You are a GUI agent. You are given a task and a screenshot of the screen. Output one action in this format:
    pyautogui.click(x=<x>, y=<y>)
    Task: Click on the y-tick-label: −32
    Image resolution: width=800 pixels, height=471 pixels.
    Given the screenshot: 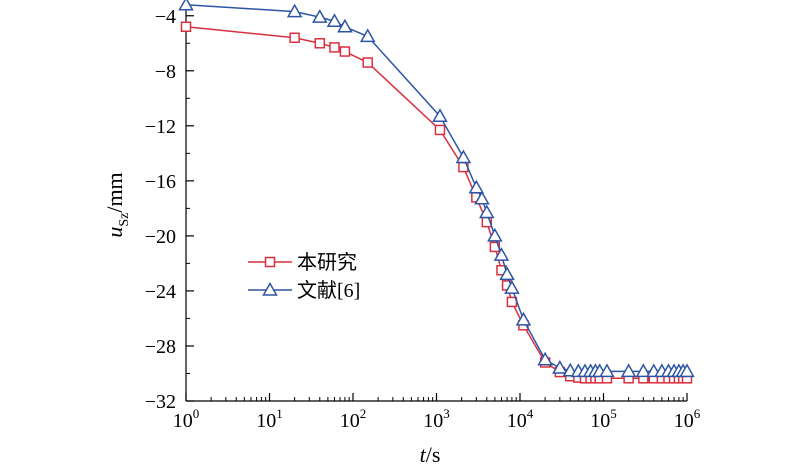 What is the action you would take?
    pyautogui.click(x=160, y=402)
    